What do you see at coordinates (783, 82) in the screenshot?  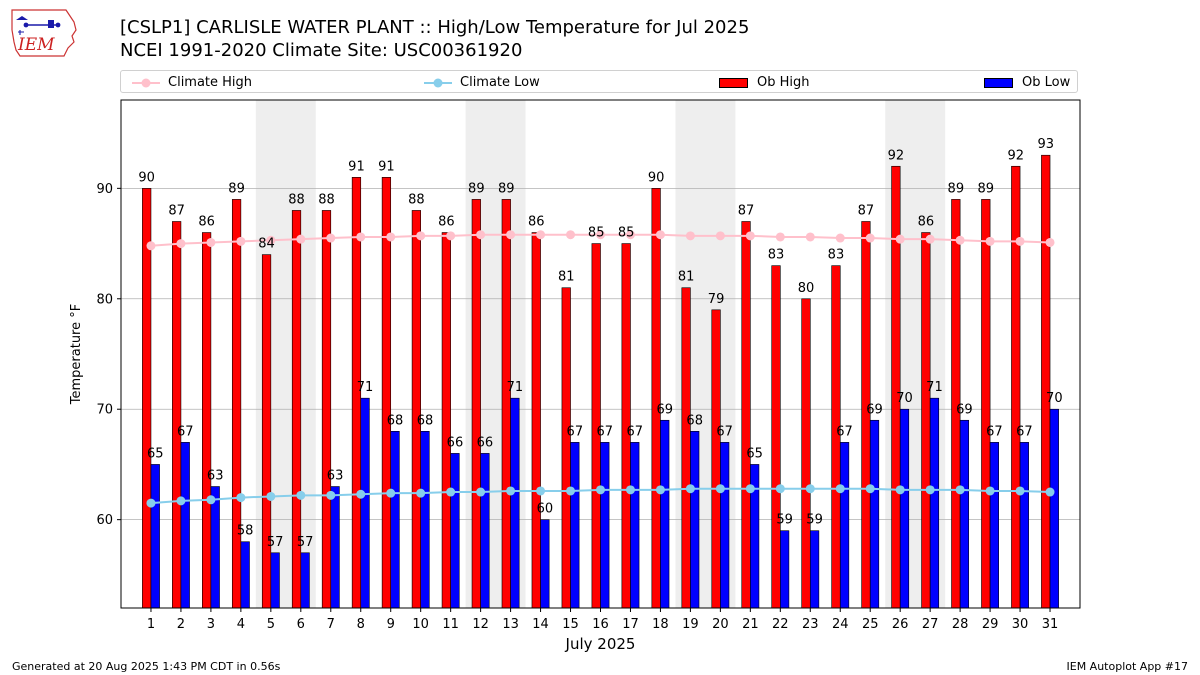 I see `legend-ob-high-label: Ob High` at bounding box center [783, 82].